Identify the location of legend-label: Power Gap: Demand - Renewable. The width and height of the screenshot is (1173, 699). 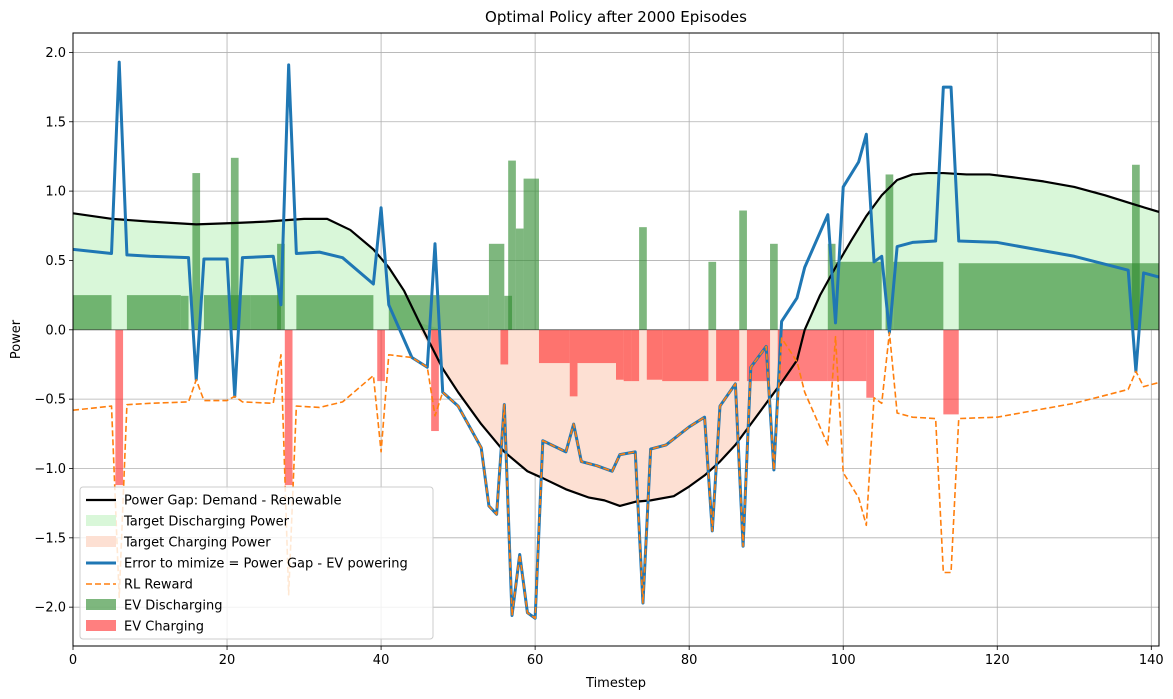
(232, 501).